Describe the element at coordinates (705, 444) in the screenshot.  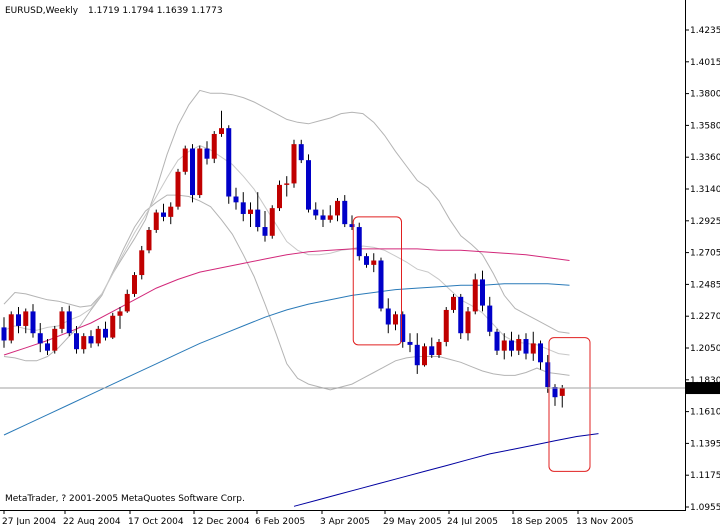
I see `y-tick-label: 1.1395` at that location.